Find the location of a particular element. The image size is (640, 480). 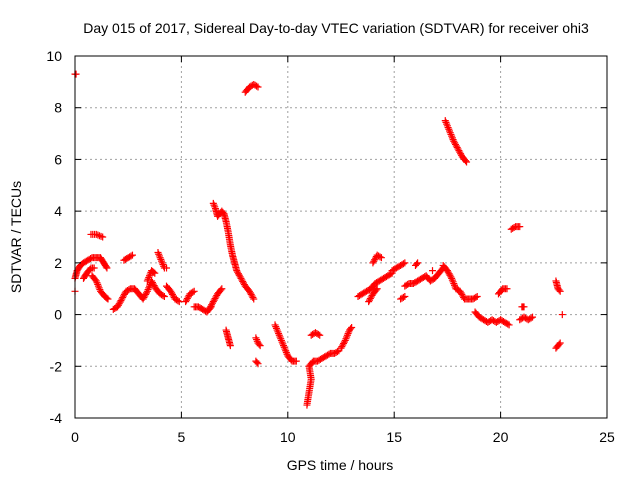

y-tick-label: 2 is located at coordinates (58, 263).